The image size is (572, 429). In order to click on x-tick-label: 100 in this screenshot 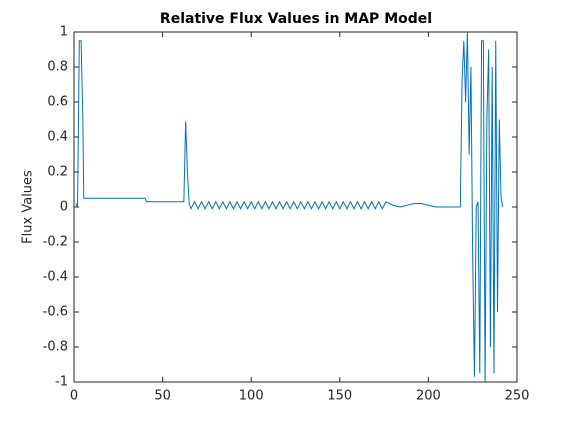, I will do `click(251, 396)`.